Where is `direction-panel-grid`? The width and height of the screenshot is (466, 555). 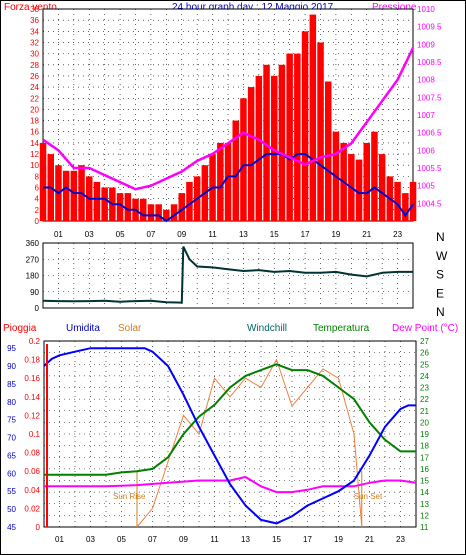 direction-panel-grid is located at coordinates (228, 275).